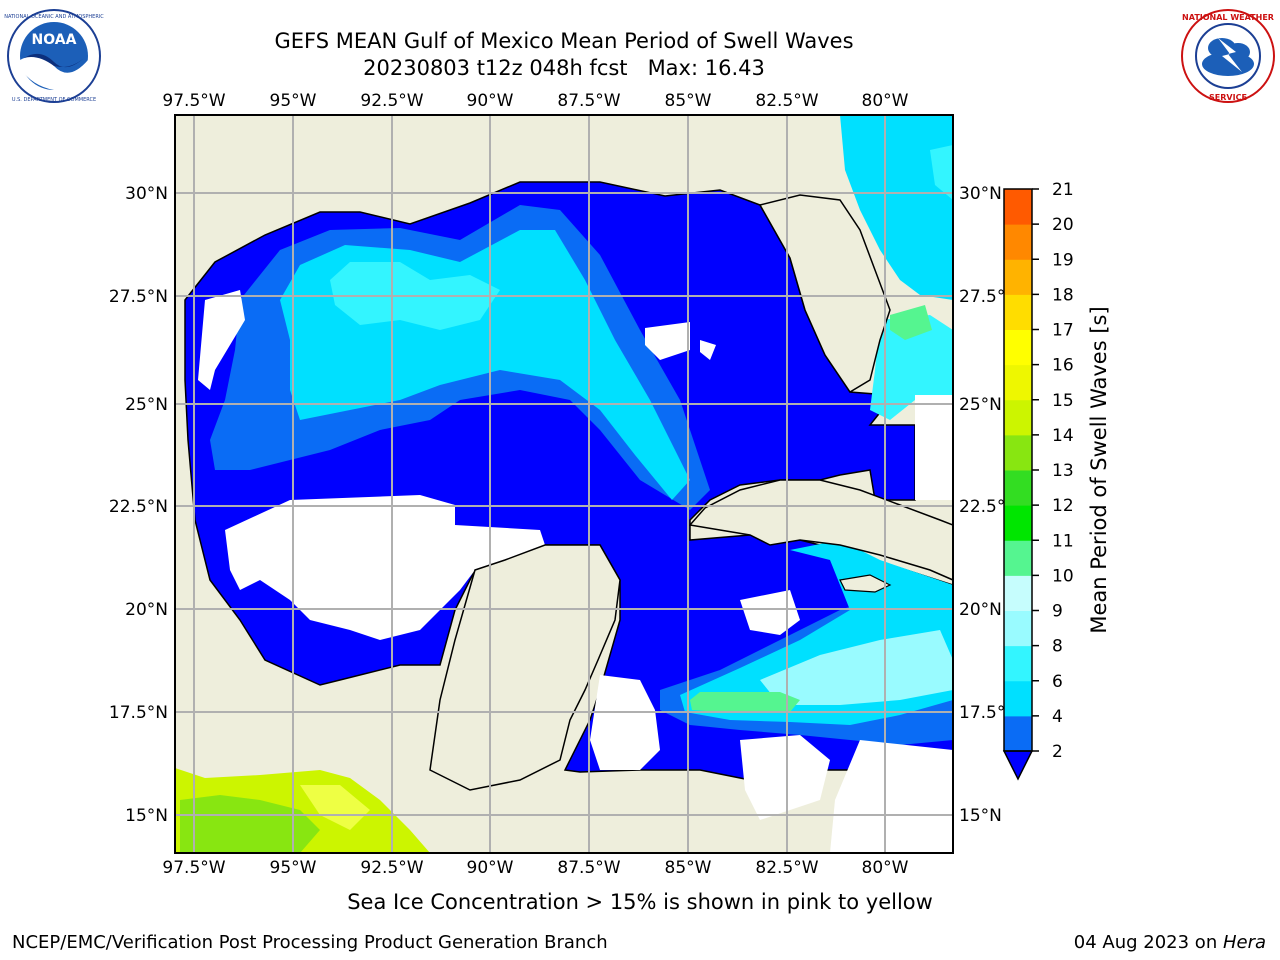 This screenshot has height=960, width=1280. I want to click on x-tick-top-label: 82.5°W, so click(786, 101).